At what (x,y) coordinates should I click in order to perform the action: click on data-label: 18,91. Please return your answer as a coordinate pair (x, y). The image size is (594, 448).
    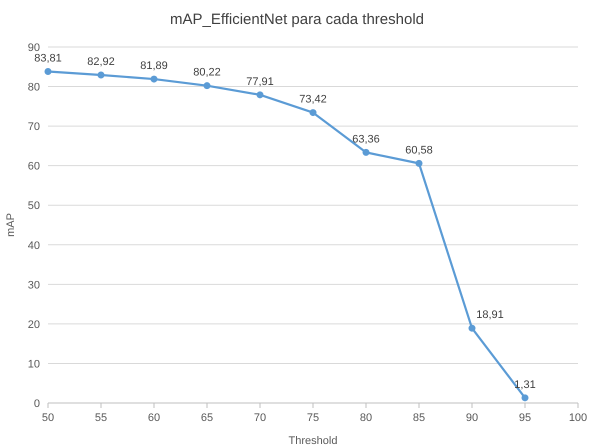
    Looking at the image, I should click on (490, 315).